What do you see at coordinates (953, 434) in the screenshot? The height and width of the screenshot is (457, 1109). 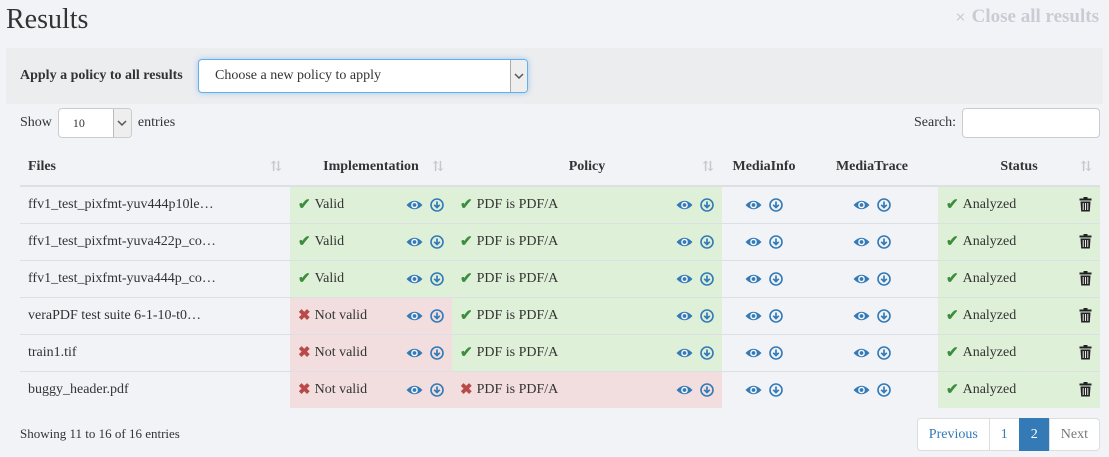 I see `pagination-previous: Previous` at bounding box center [953, 434].